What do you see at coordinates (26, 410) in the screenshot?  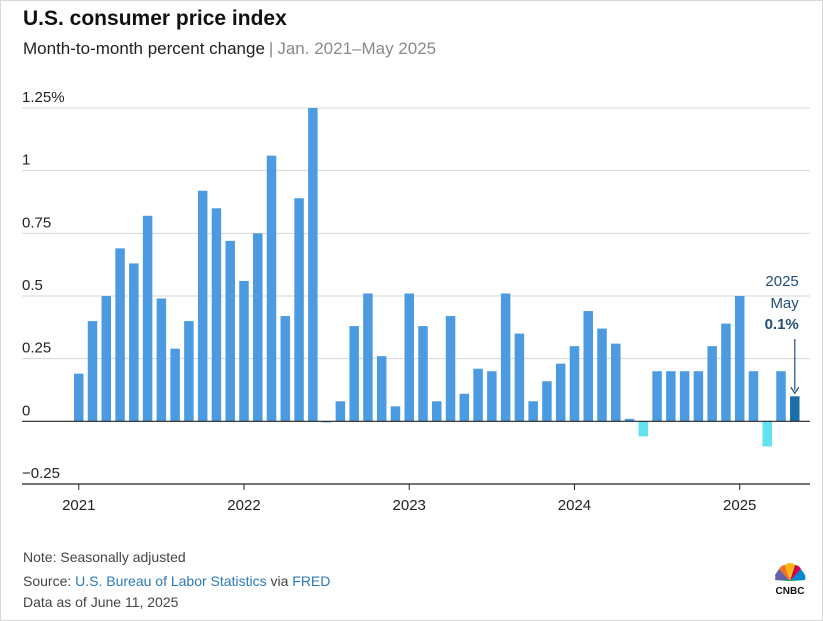 I see `y-tick-label: 0` at bounding box center [26, 410].